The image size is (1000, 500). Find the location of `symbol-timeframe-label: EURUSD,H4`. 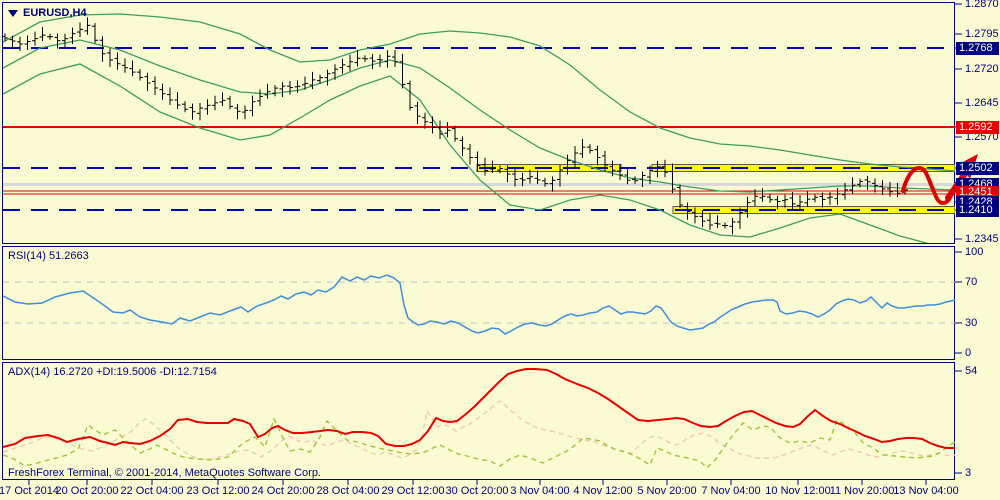

symbol-timeframe-label: EURUSD,H4 is located at coordinates (47, 13).